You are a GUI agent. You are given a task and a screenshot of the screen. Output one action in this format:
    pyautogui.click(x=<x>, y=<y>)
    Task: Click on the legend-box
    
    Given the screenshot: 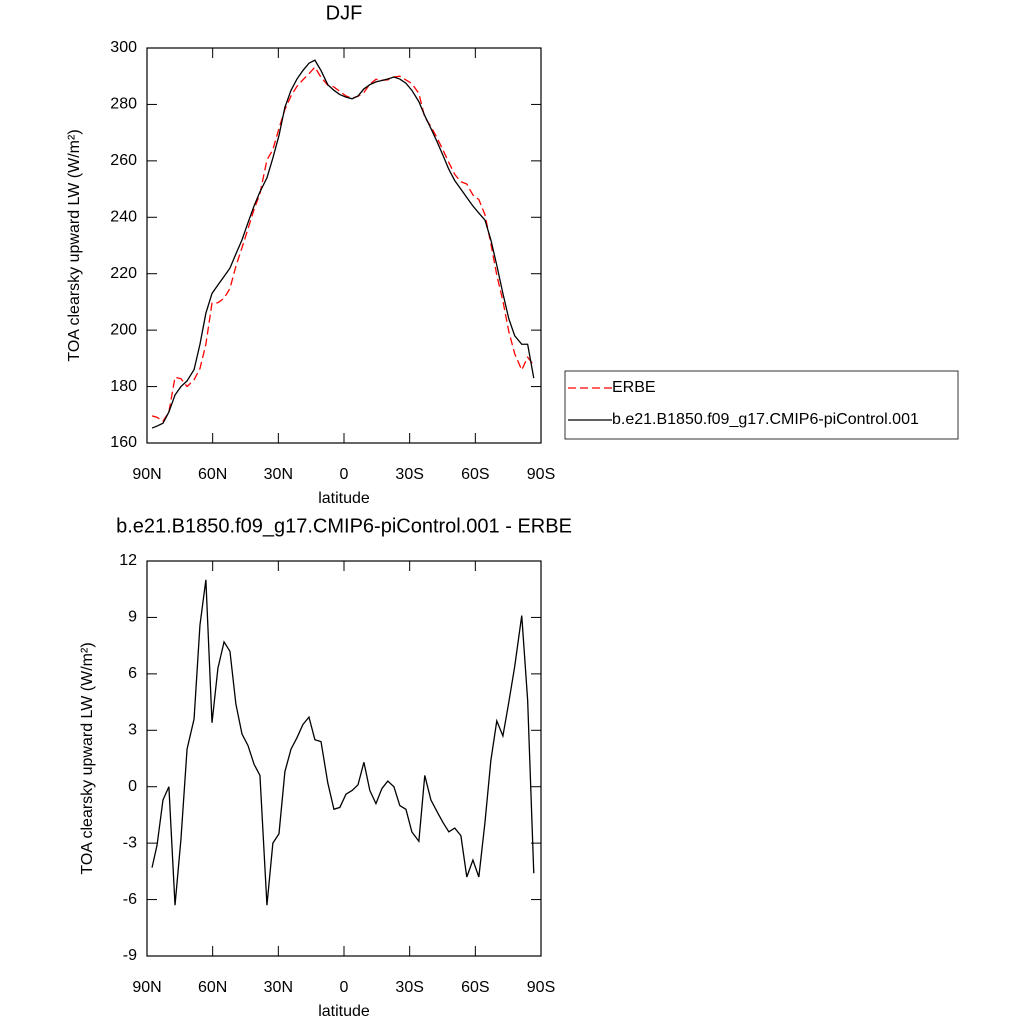 What is the action you would take?
    pyautogui.click(x=761, y=405)
    